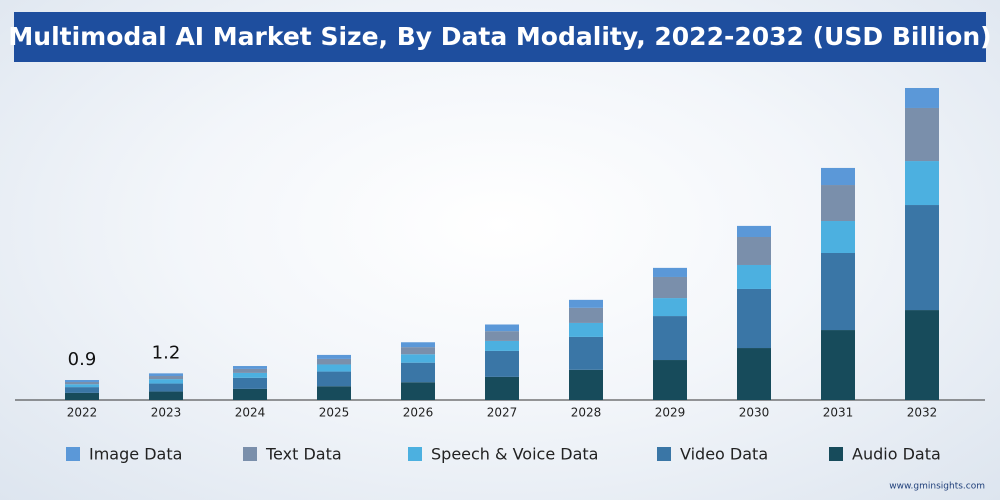  Describe the element at coordinates (670, 413) in the screenshot. I see `x-tick-label: 2029` at that location.